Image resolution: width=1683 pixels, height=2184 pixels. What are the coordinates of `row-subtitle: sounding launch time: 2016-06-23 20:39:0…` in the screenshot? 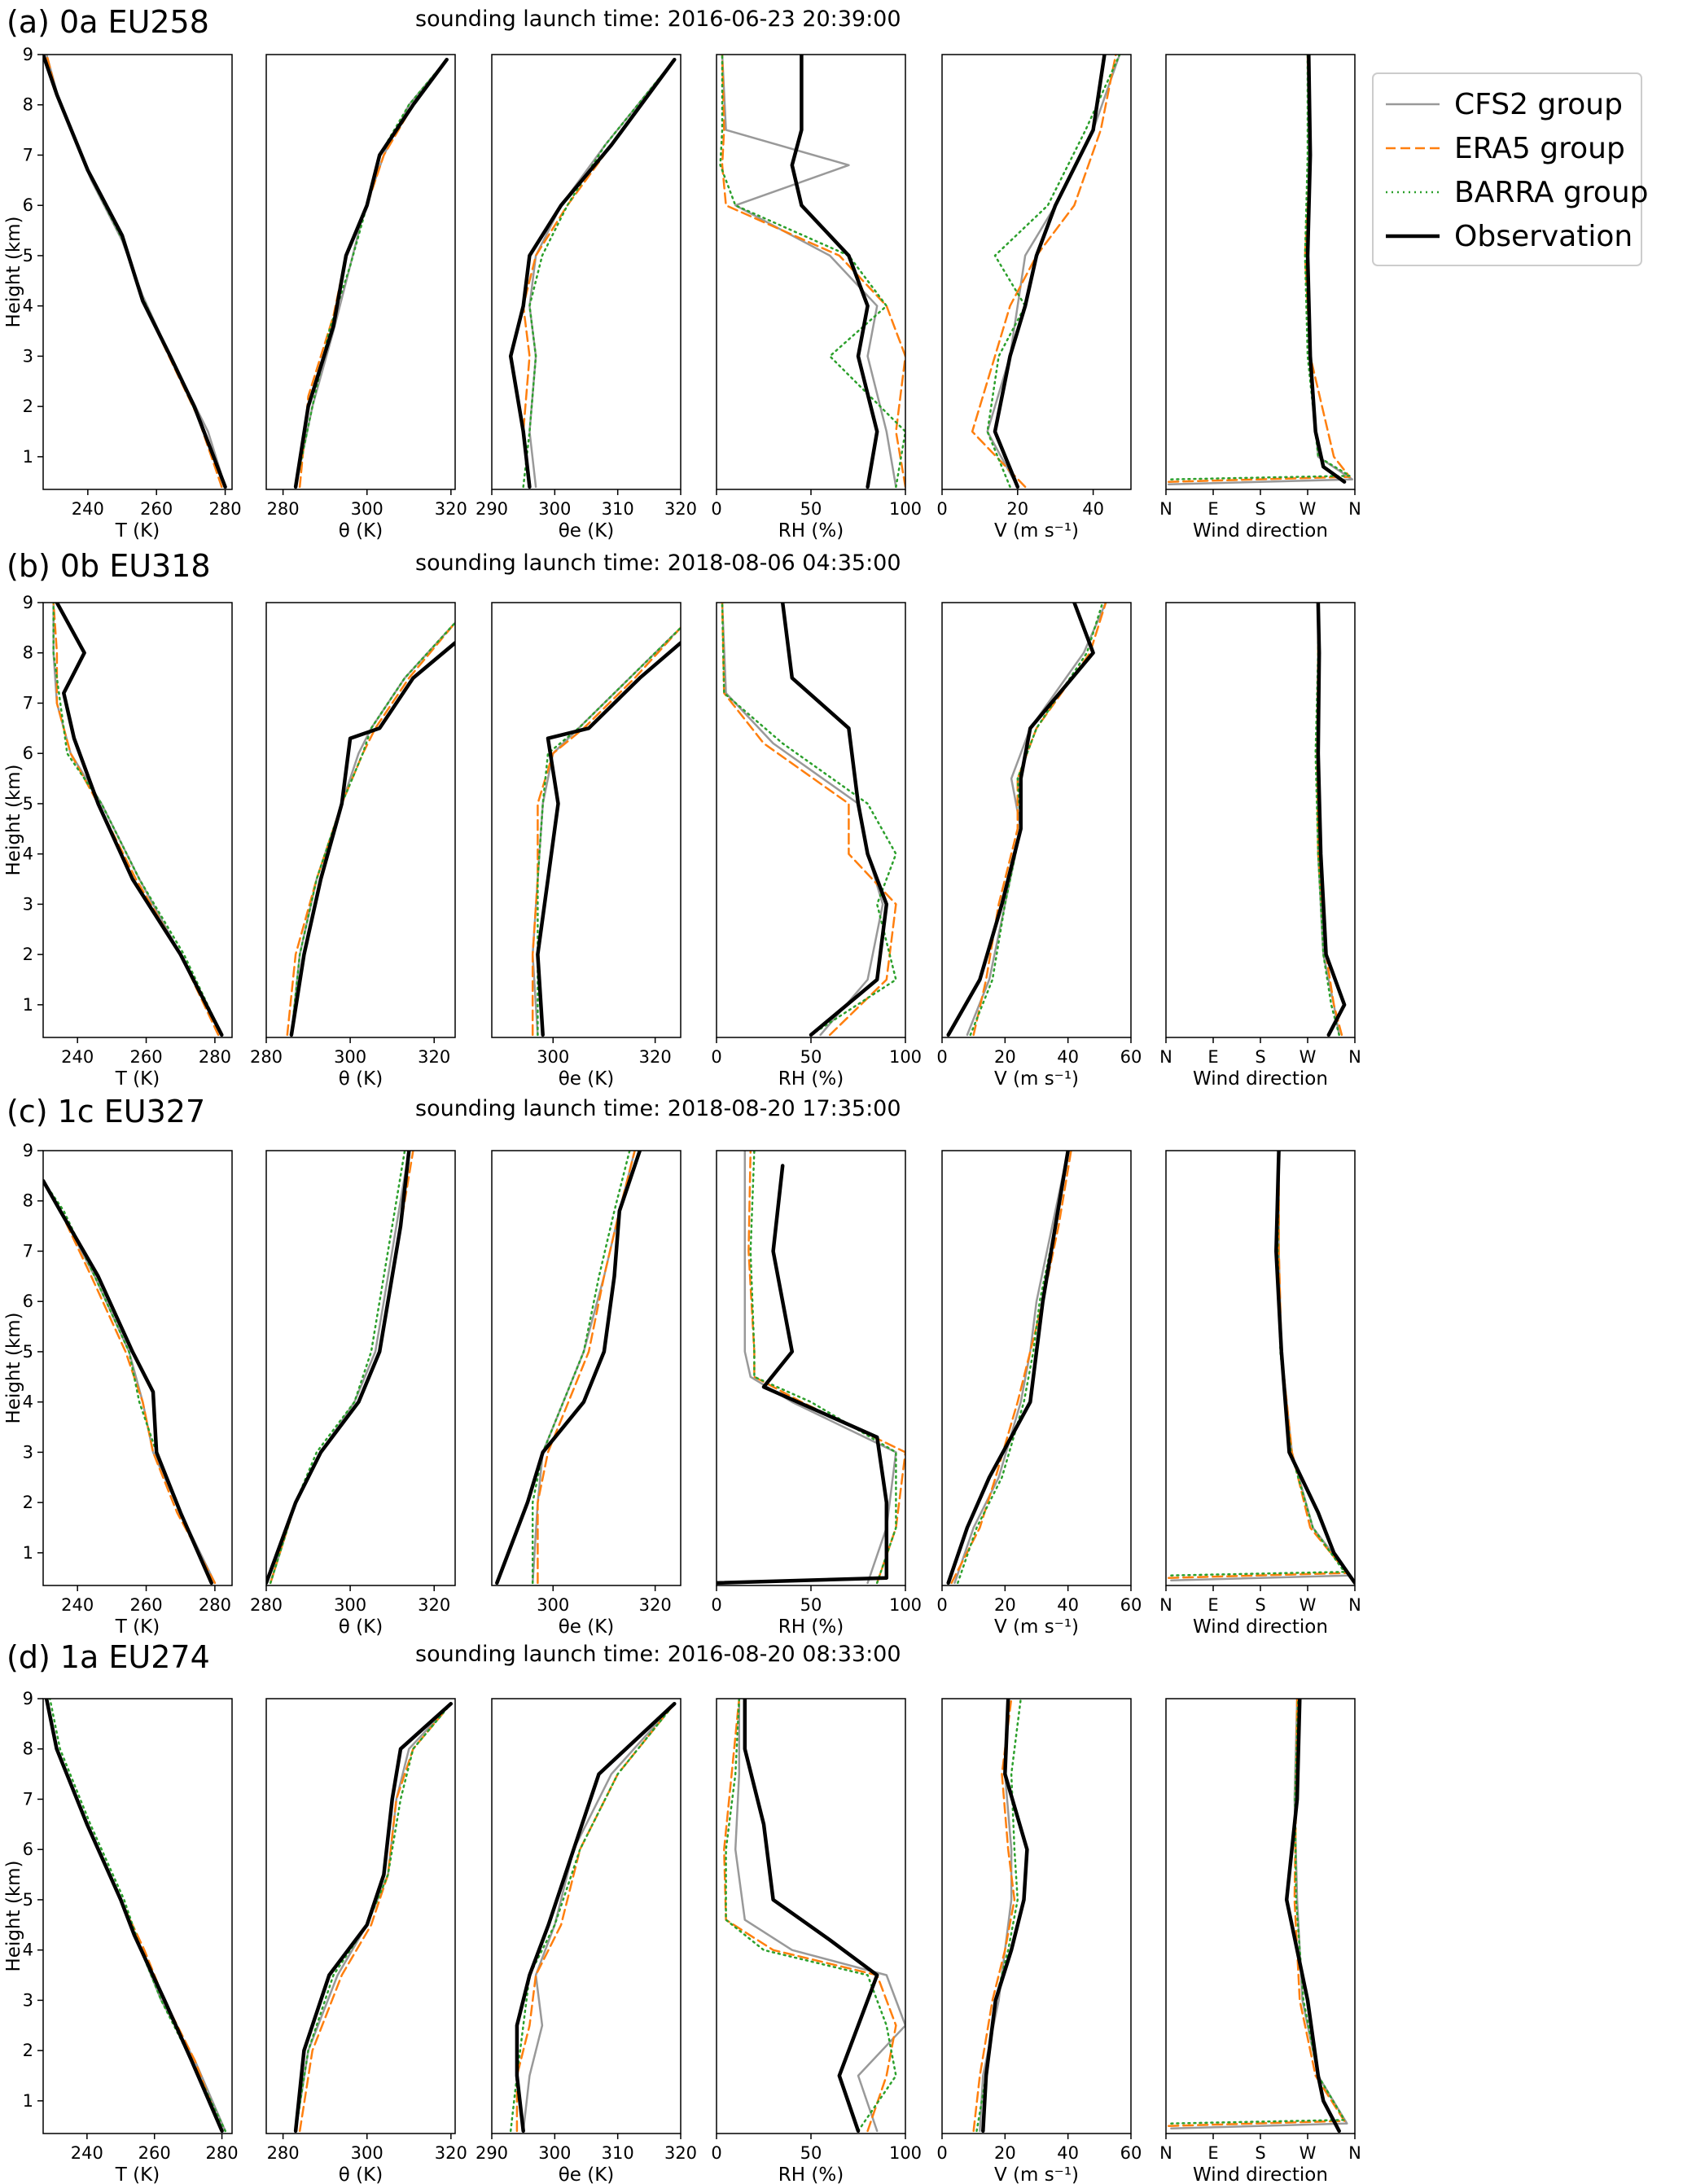 It's located at (658, 19).